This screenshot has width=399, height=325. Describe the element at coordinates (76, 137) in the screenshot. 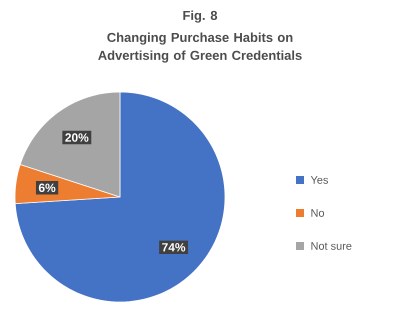

I see `data-label: 20%` at that location.